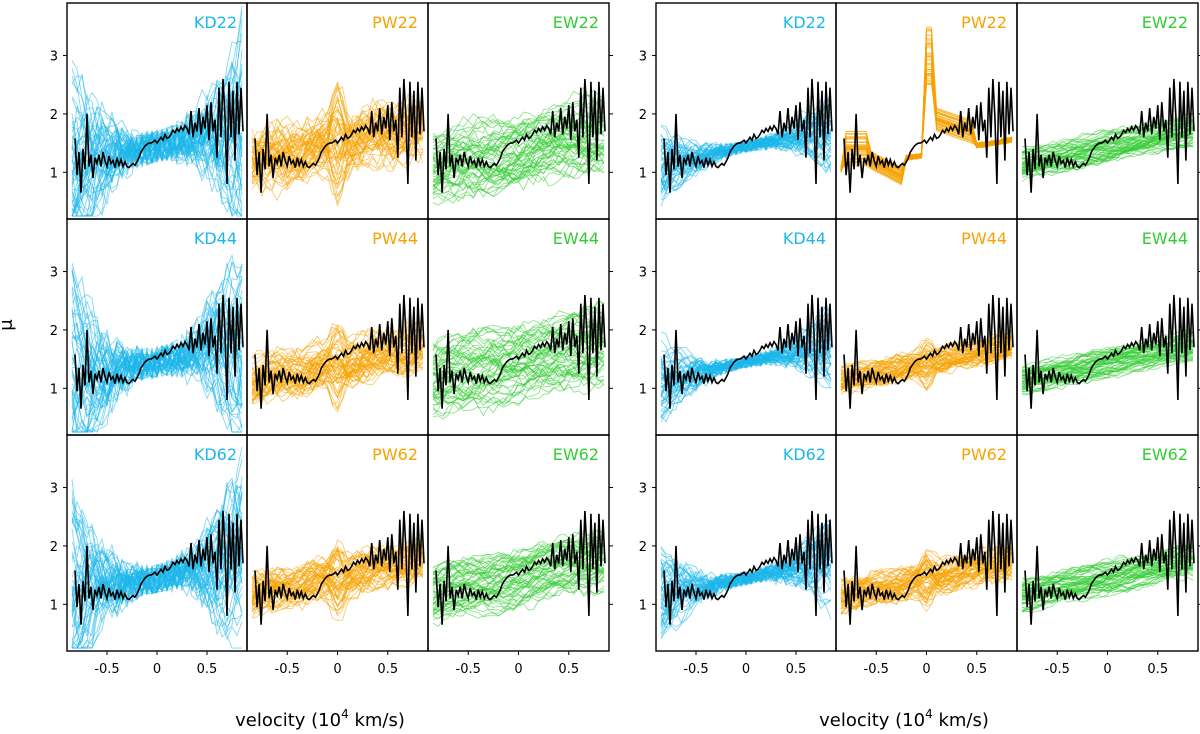  Describe the element at coordinates (215, 22) in the screenshot. I see `panel-label: KD22` at that location.